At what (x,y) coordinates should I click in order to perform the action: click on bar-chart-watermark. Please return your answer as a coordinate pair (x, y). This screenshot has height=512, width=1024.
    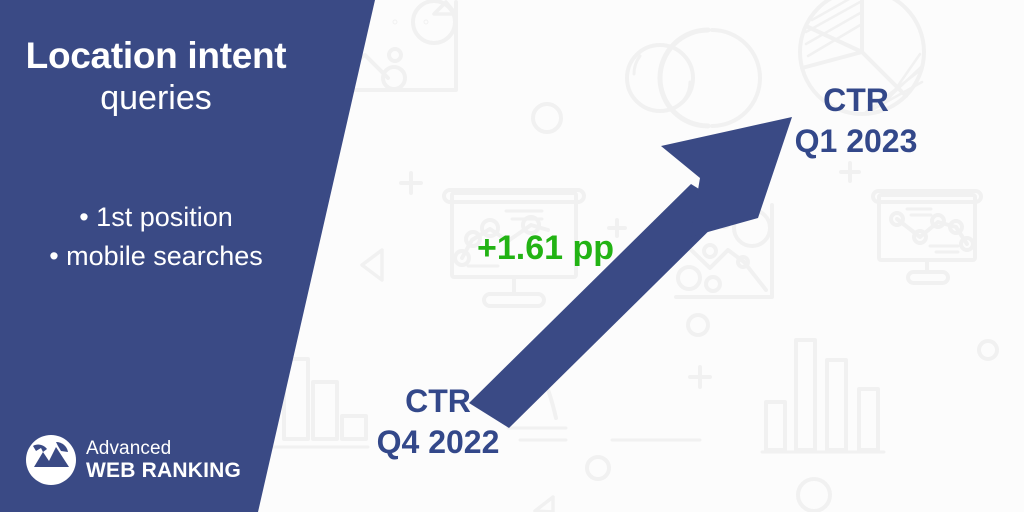
    Looking at the image, I should click on (823, 396).